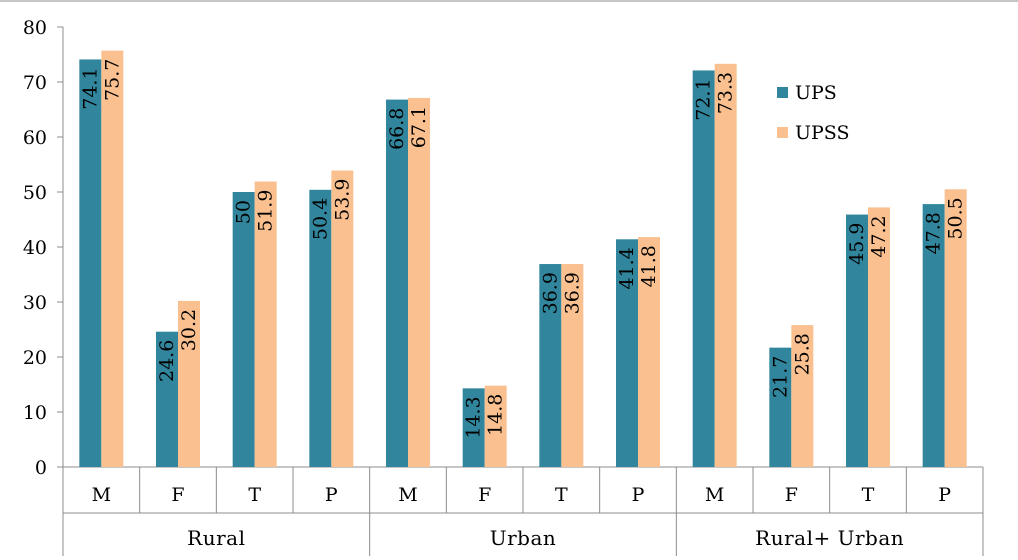  Describe the element at coordinates (816, 93) in the screenshot. I see `legend-label: UPS` at that location.